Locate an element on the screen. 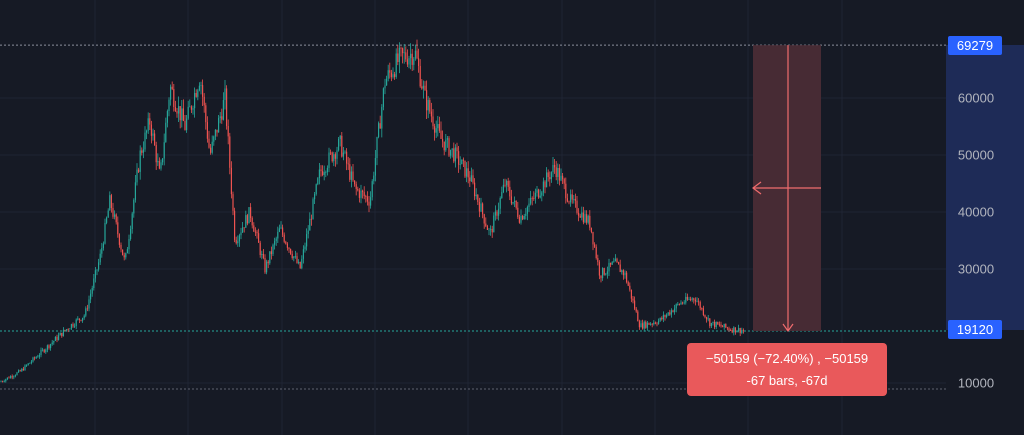 The height and width of the screenshot is (435, 1024). measure-left-arrow is located at coordinates (757, 188).